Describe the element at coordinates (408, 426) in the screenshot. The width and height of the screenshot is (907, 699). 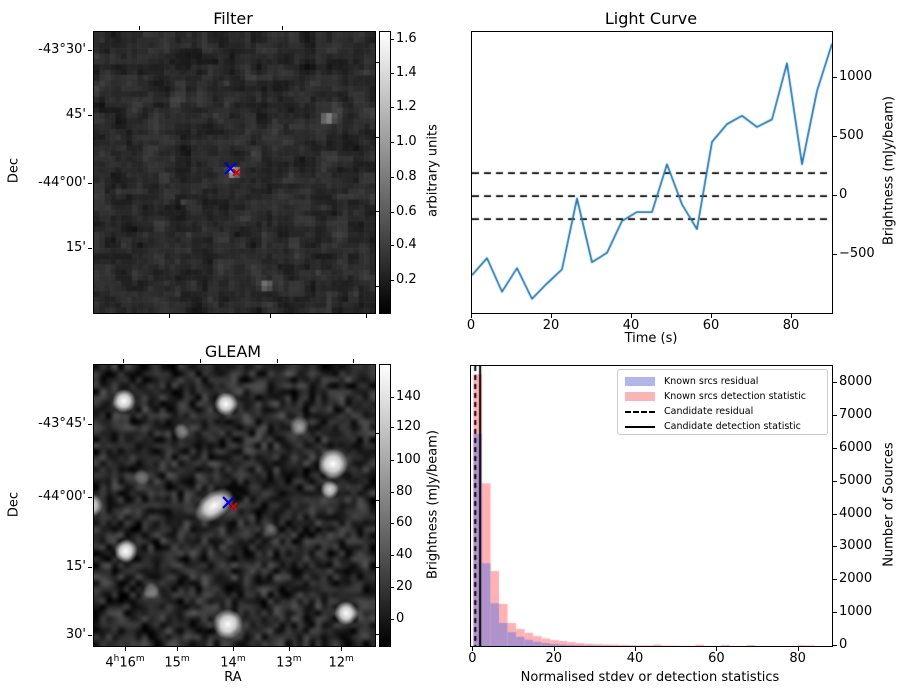
I see `tick-label: 120` at that location.